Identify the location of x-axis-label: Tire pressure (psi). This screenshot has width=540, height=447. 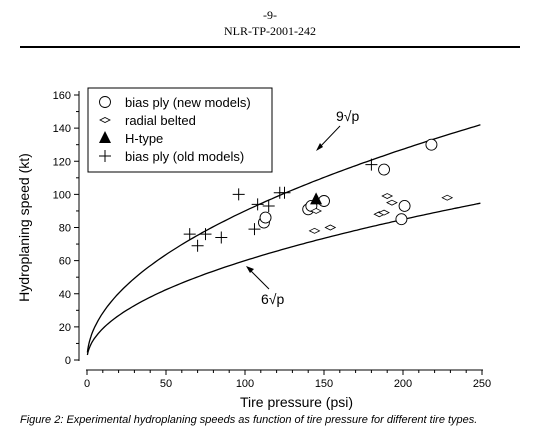
(296, 402).